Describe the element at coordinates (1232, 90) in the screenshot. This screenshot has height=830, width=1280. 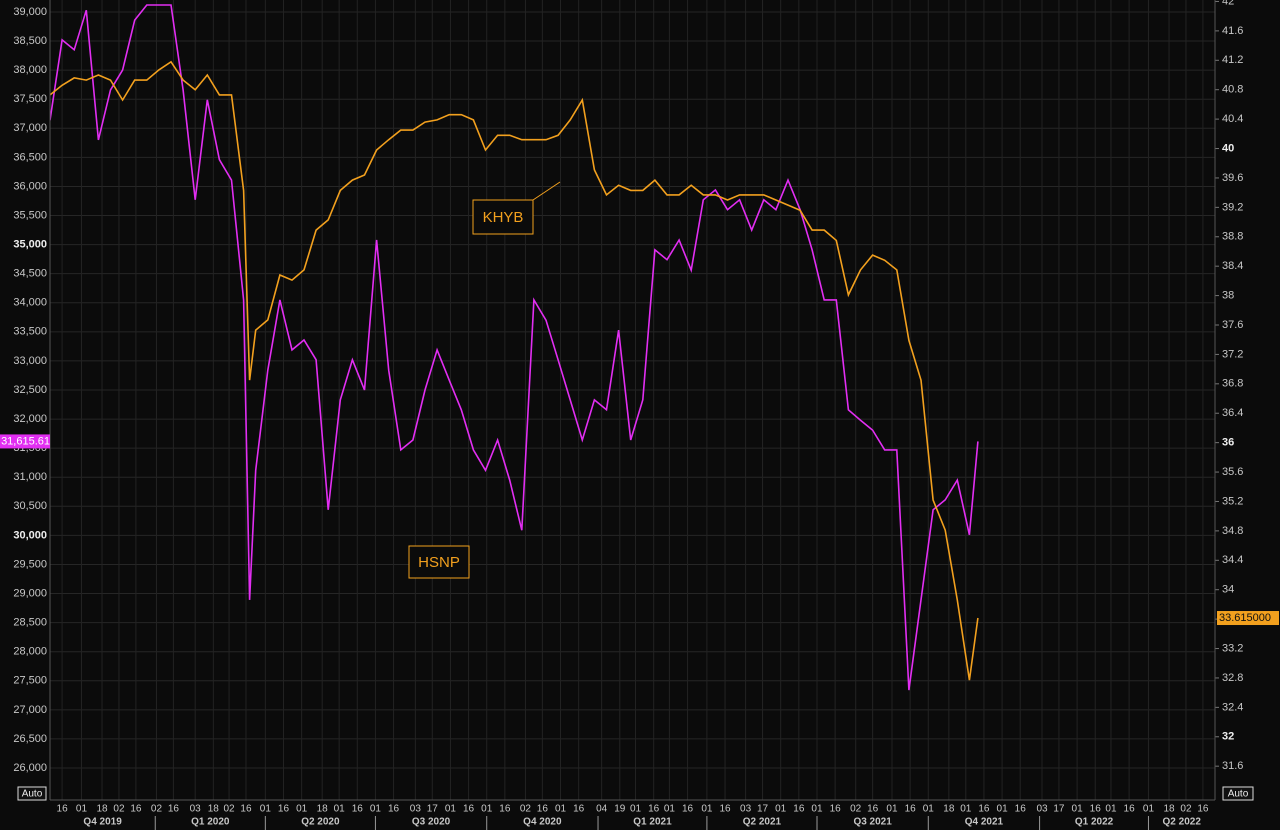
I see `y2-tick-label: 40.8` at that location.